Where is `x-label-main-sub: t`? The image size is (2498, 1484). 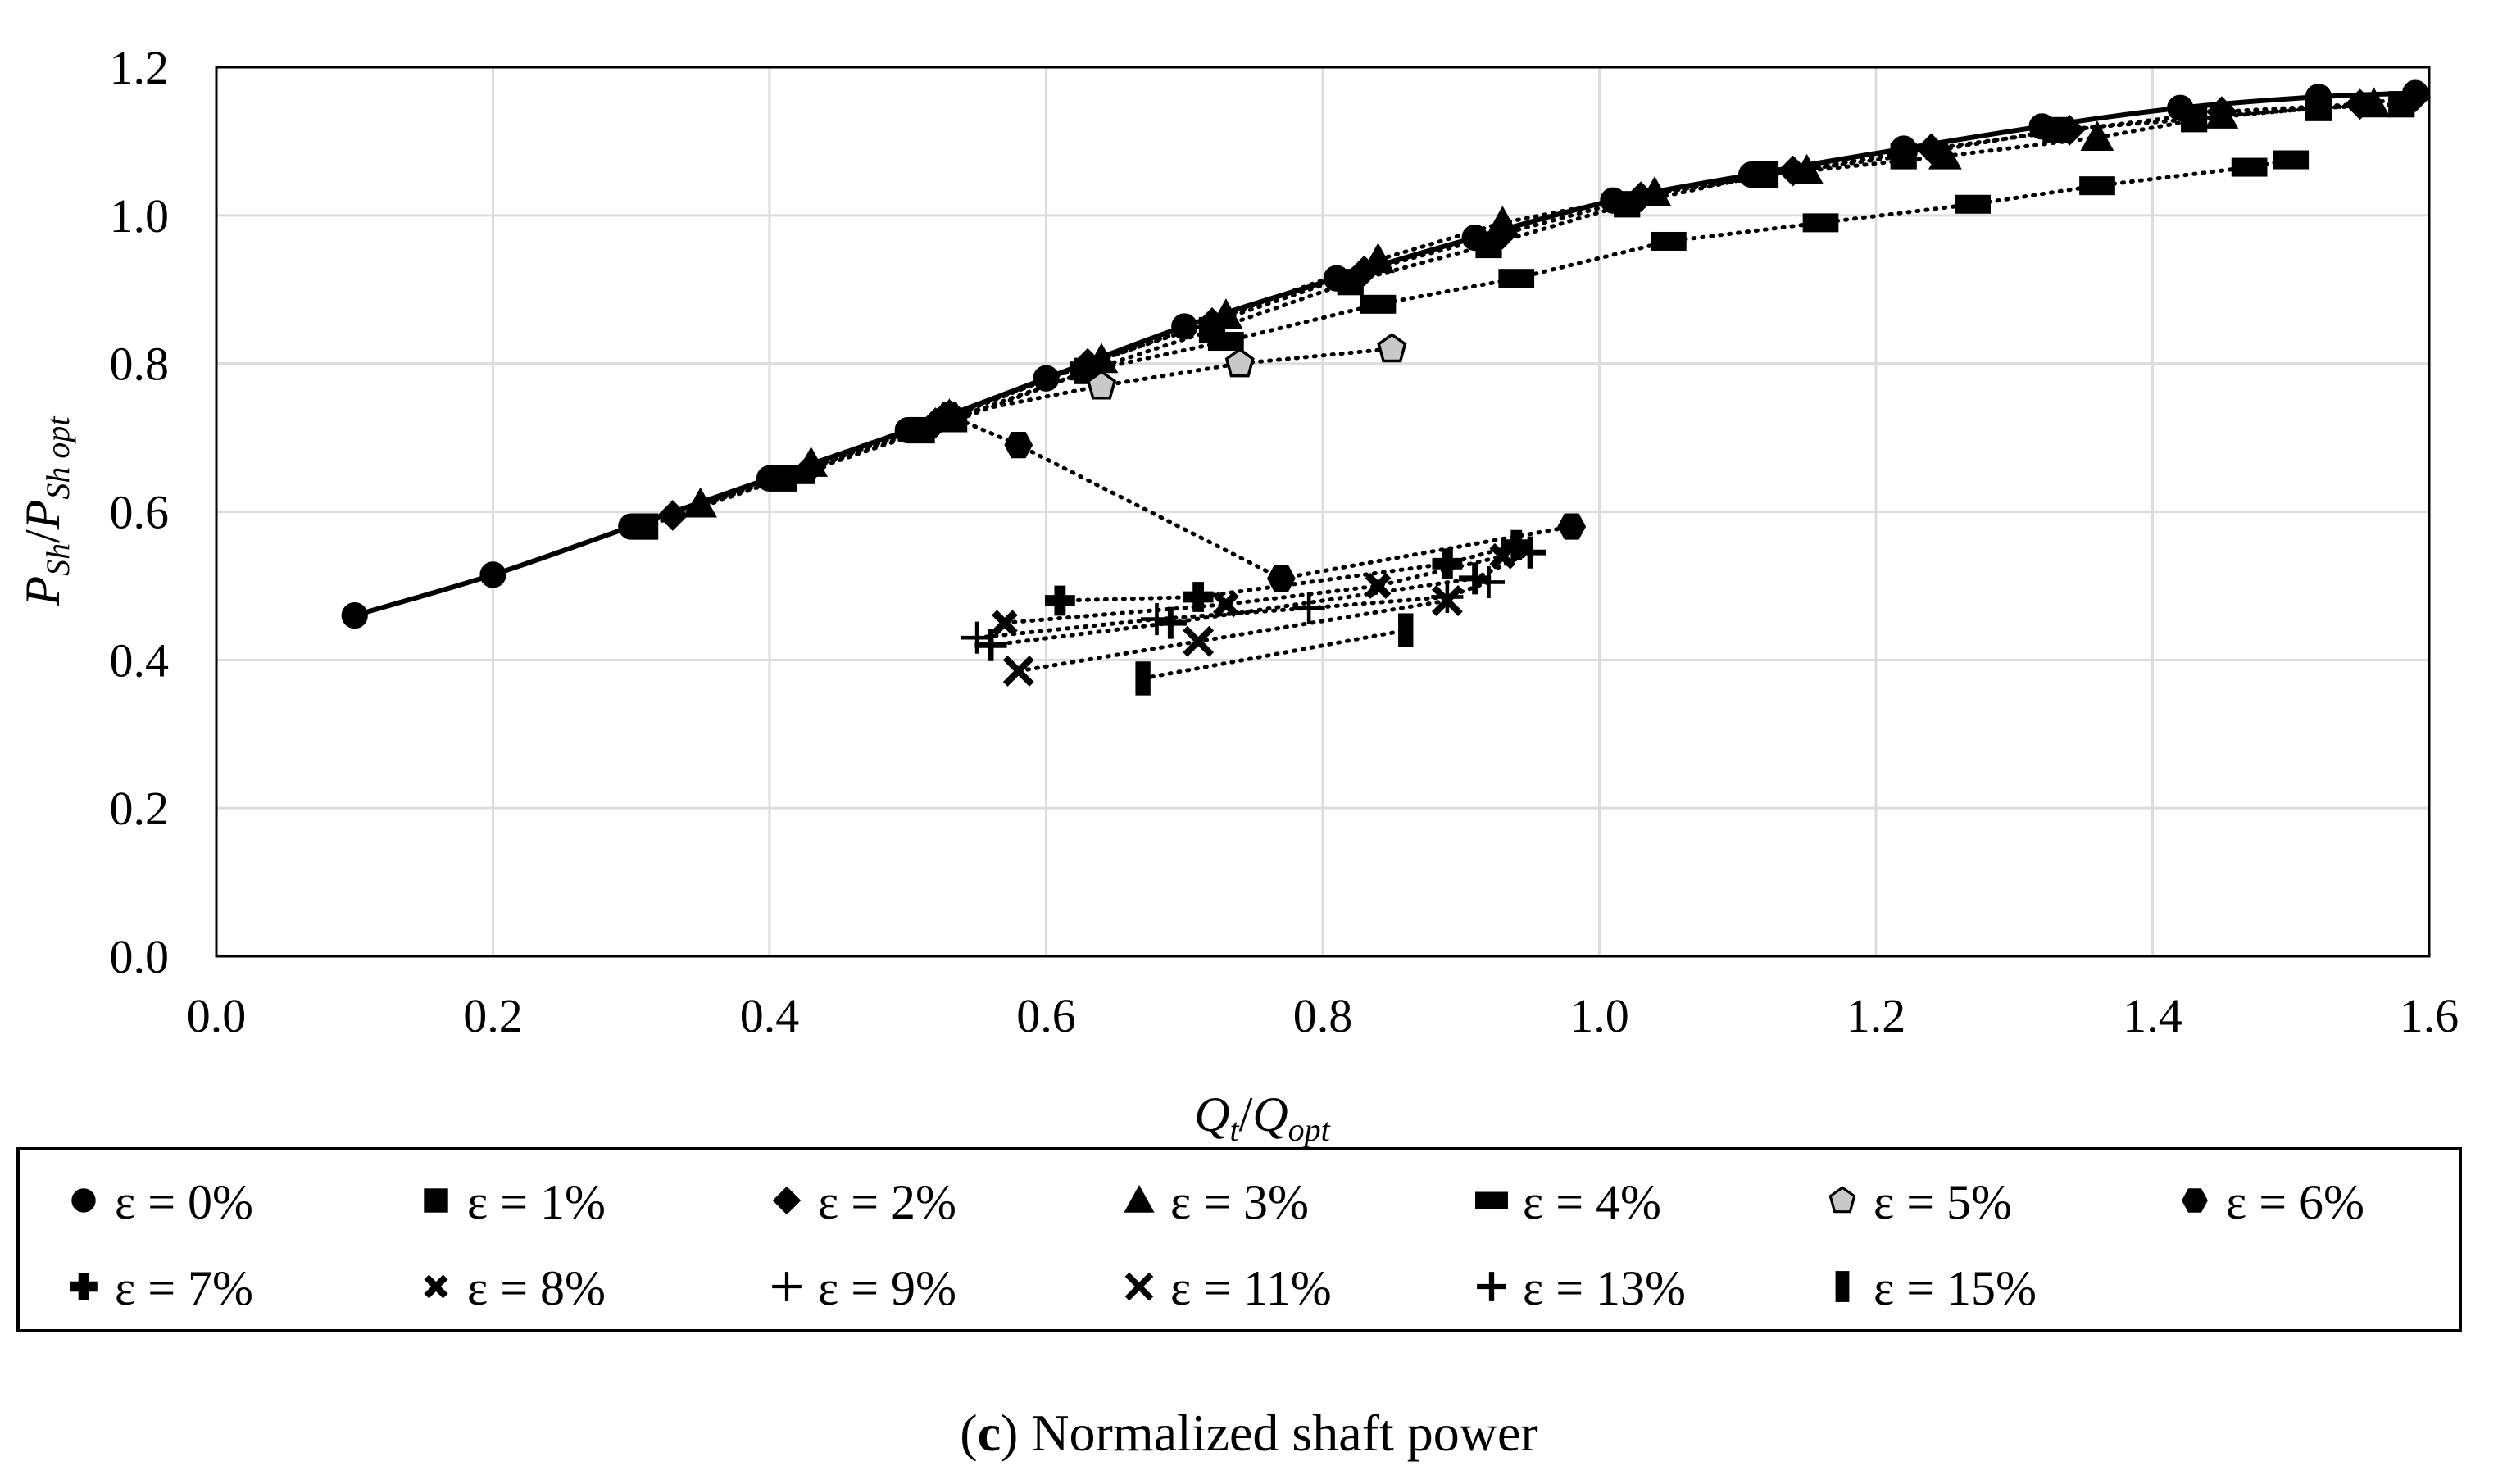 x-label-main-sub: t is located at coordinates (1235, 1129).